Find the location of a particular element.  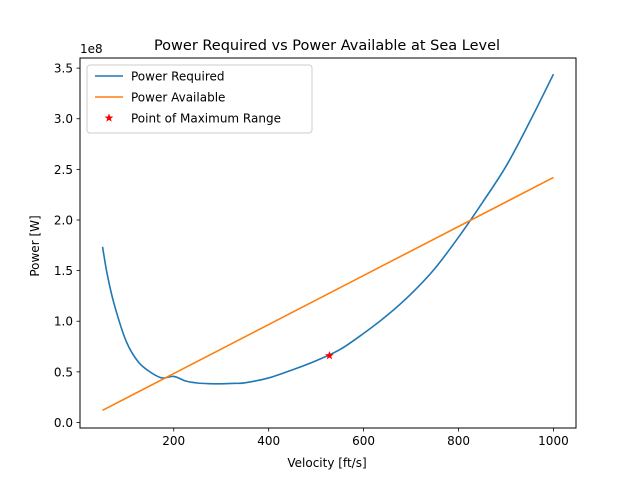

legend-label-power-required: Power Required is located at coordinates (178, 77).